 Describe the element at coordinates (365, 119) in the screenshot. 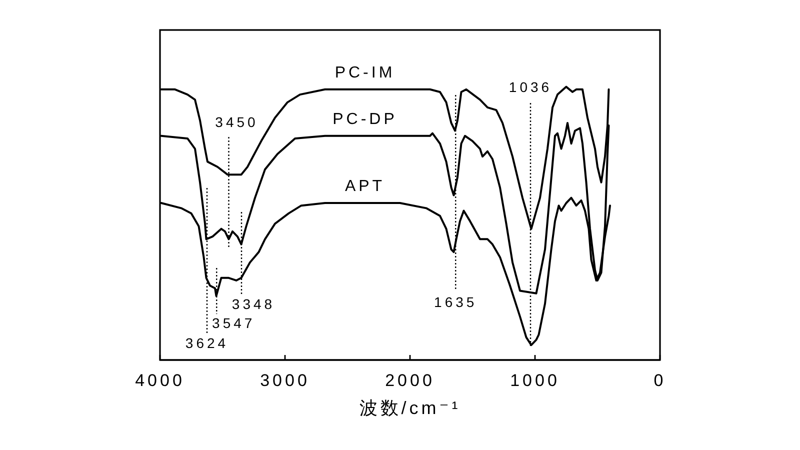

I see `series-label: PC-DP` at that location.